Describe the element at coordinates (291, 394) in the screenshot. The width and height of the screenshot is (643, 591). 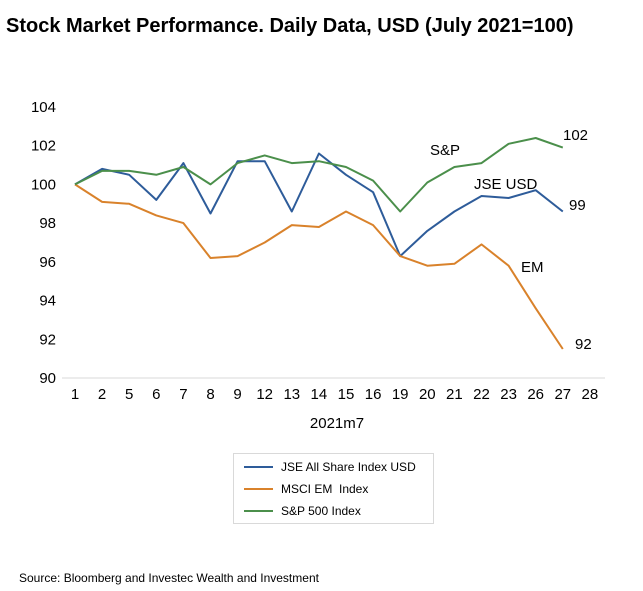
I see `x-tick-label: 13` at that location.